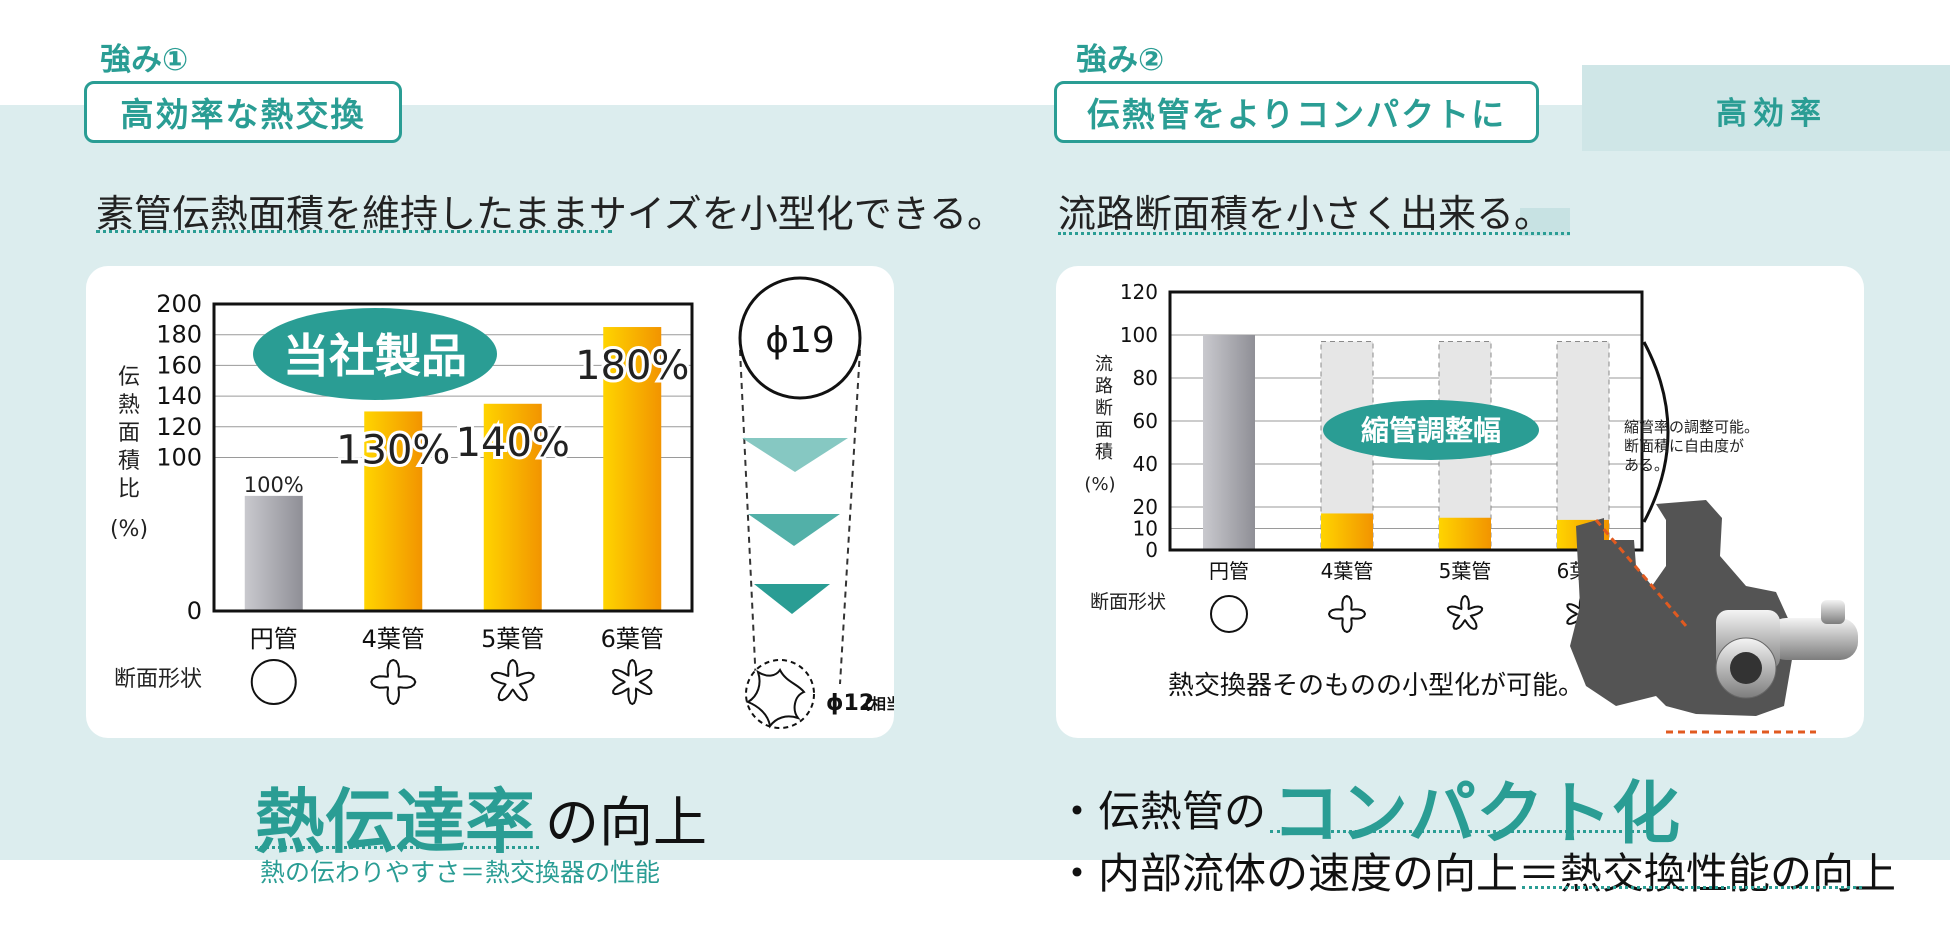  Describe the element at coordinates (1296, 112) in the screenshot. I see `strength-2-title: 伝熱管をよりコンパクトに` at that location.